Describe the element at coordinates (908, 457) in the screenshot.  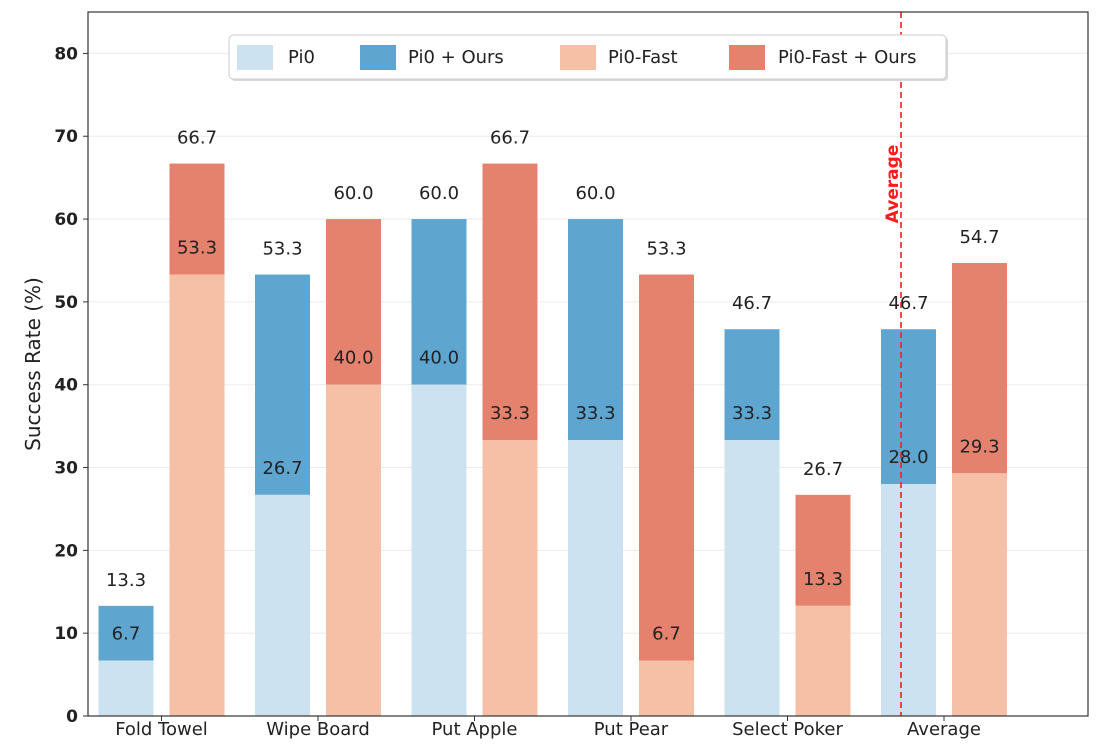
I see `base-value-label: 28.0` at that location.